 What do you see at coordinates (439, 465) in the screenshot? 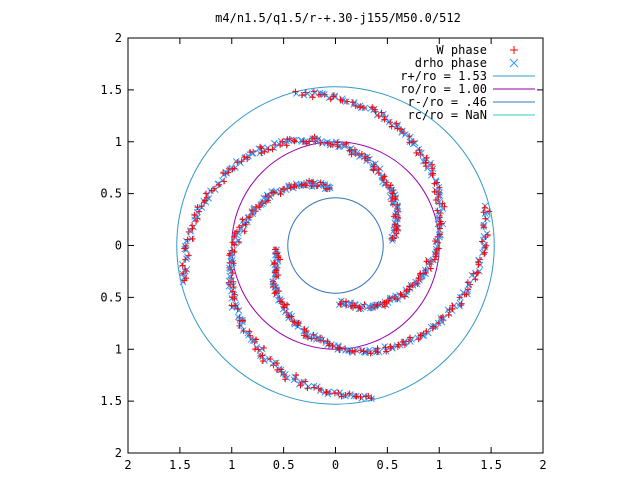
I see `x-tick-label: 1` at bounding box center [439, 465].